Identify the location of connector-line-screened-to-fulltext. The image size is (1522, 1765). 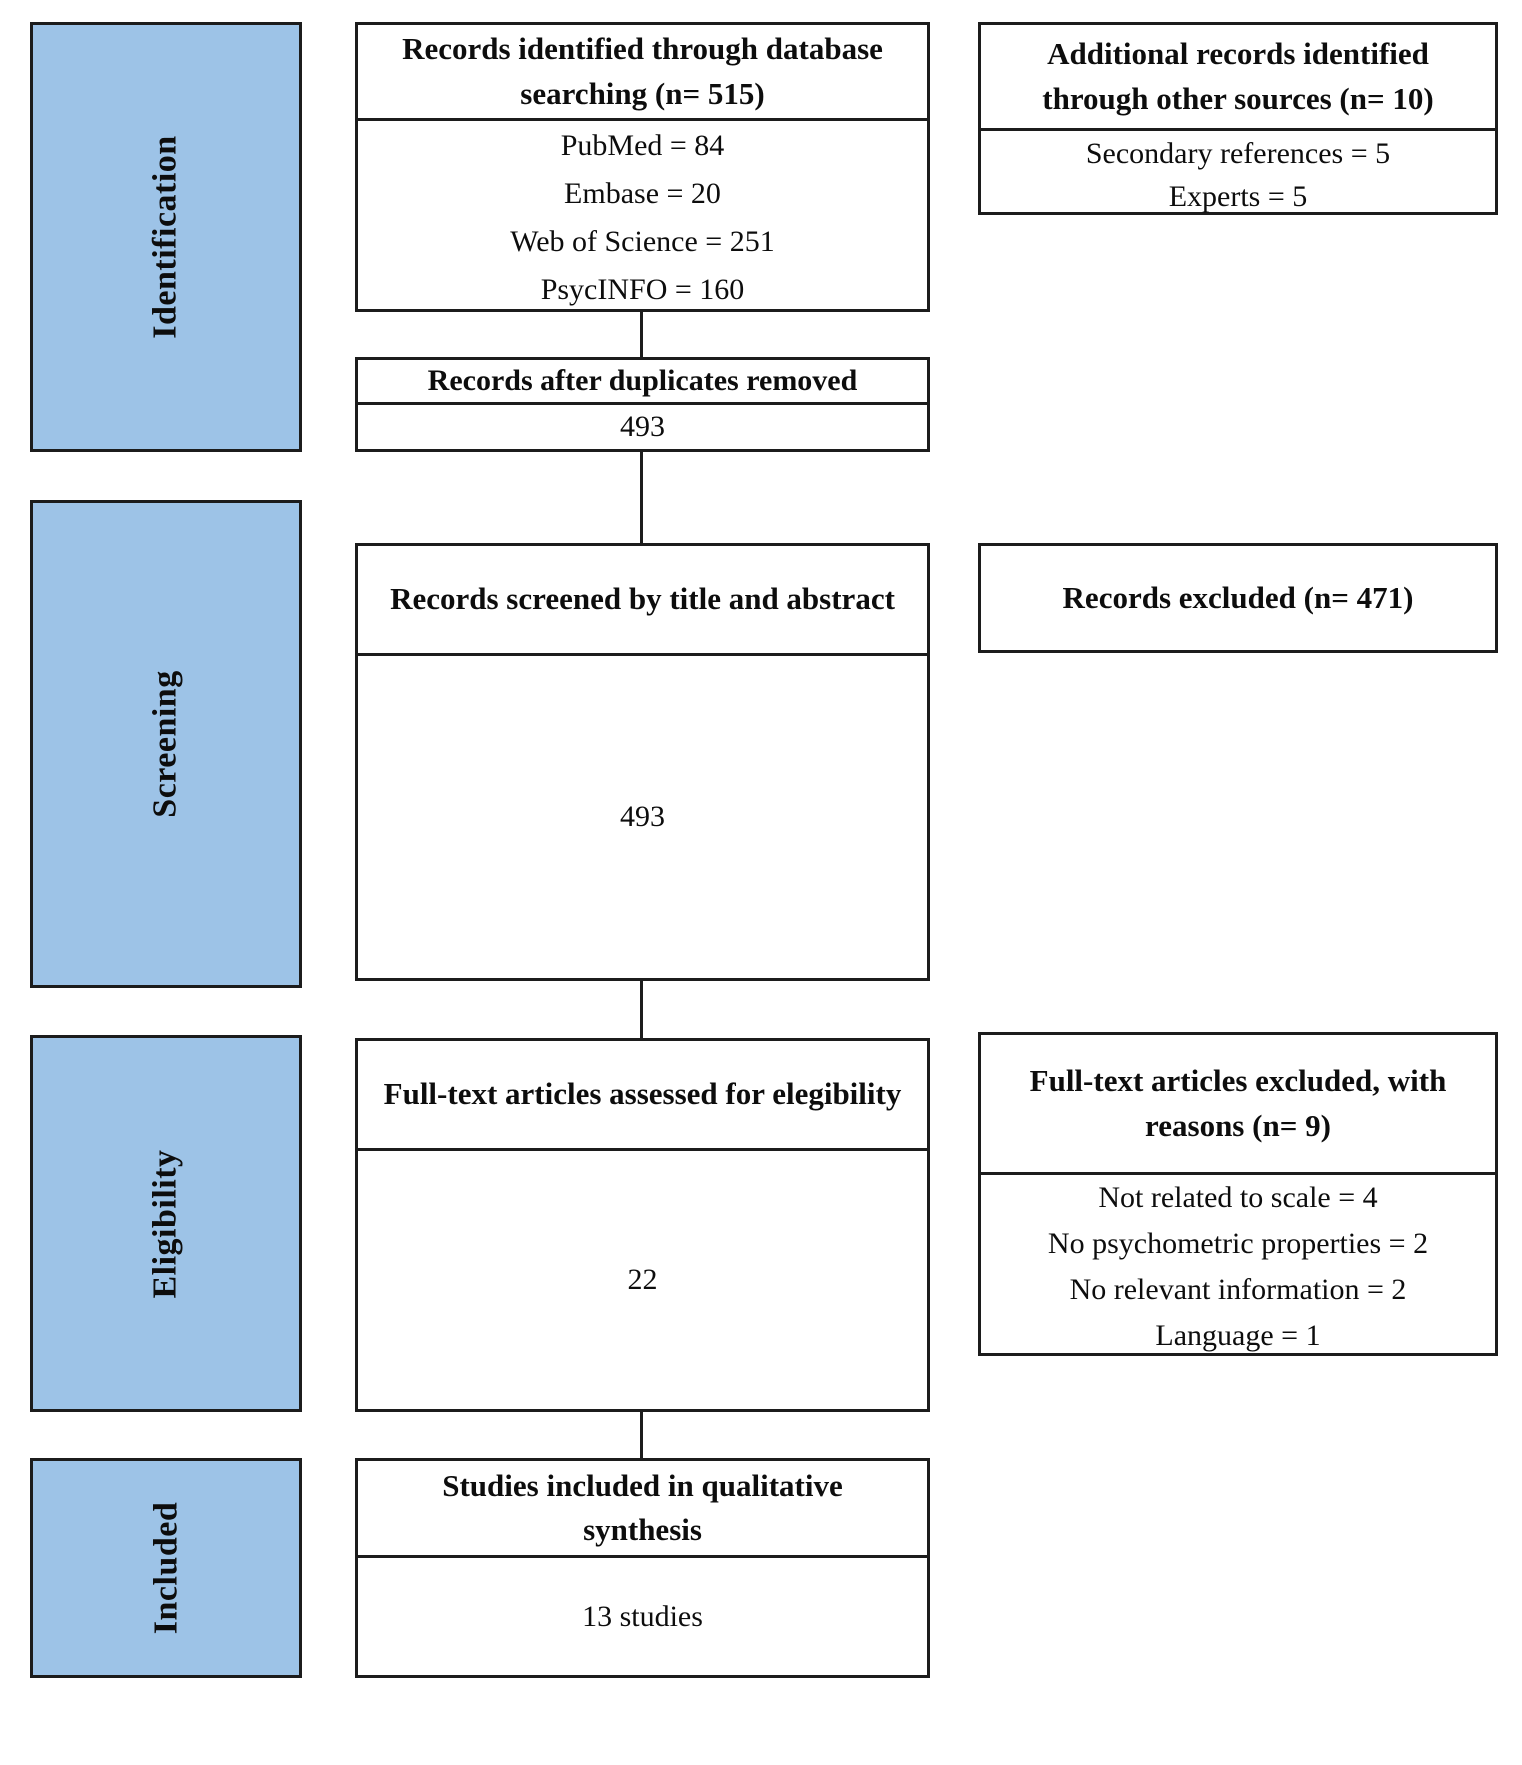
(641, 1009).